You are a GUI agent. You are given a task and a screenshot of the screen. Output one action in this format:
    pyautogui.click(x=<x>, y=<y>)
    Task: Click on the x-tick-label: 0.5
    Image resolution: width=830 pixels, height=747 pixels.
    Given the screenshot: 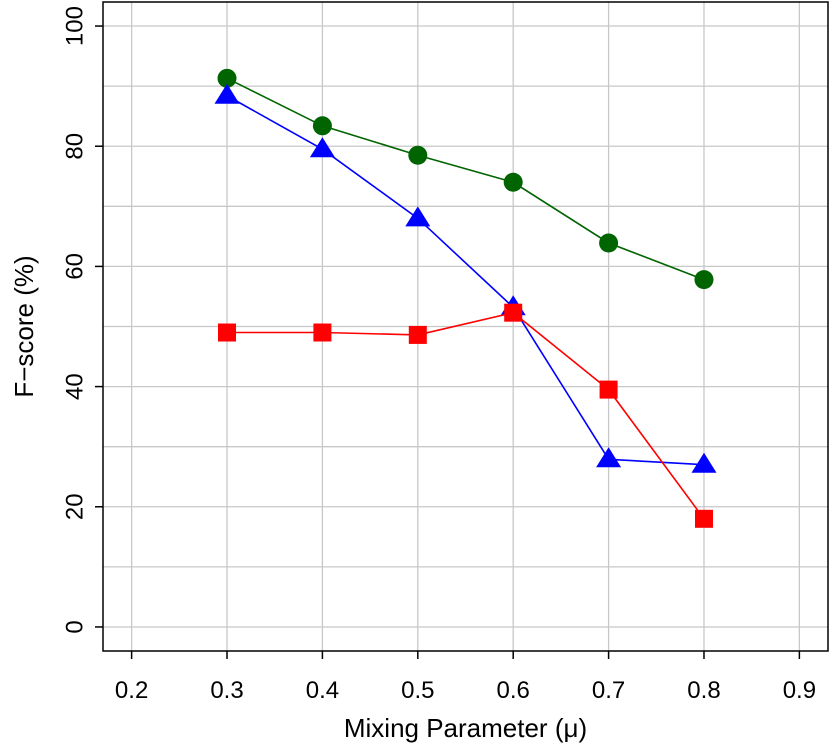 What is the action you would take?
    pyautogui.click(x=417, y=690)
    